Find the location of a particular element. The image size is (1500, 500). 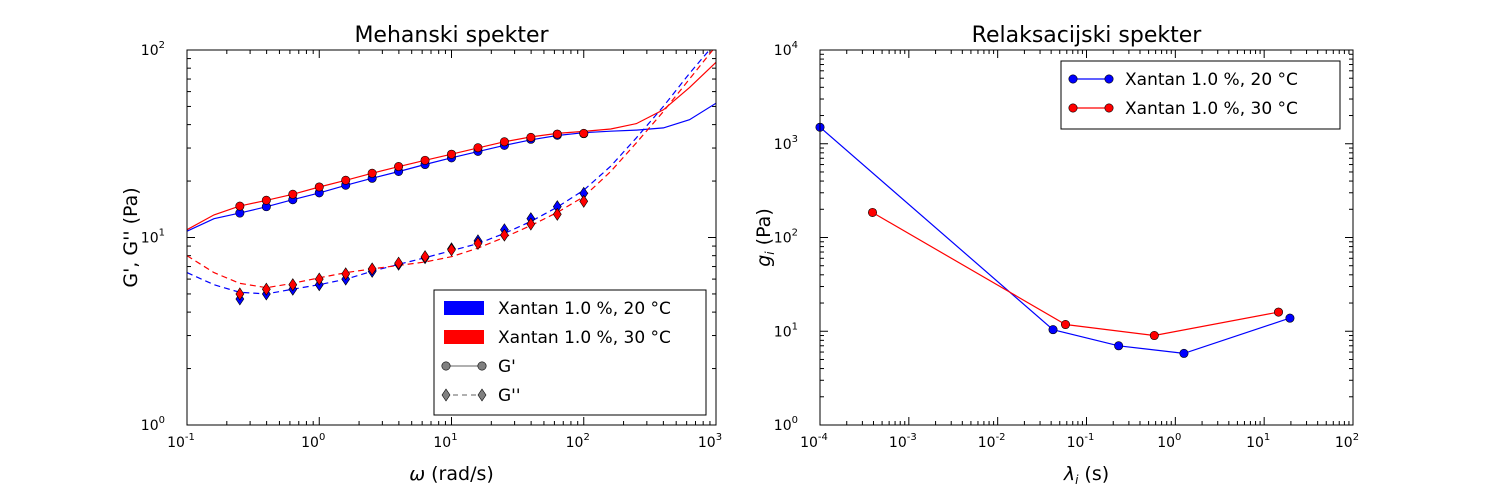

y-tick-label-exponent: 2 is located at coordinates (162, 45).